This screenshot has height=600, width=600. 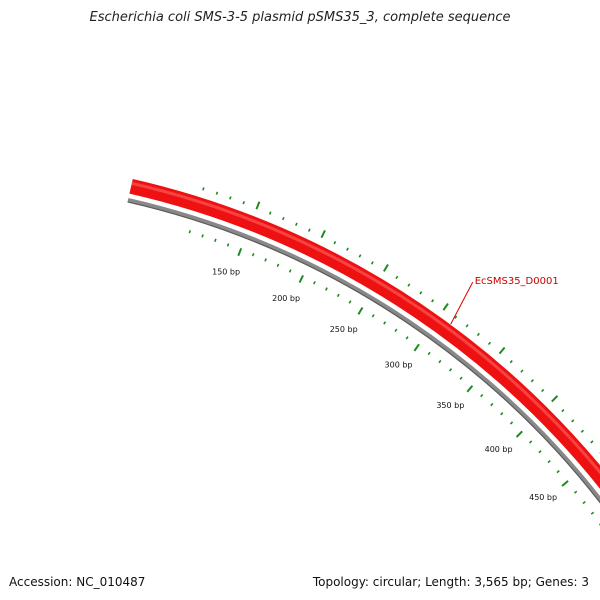 I want to click on tick-label: 350 bp, so click(x=450, y=405).